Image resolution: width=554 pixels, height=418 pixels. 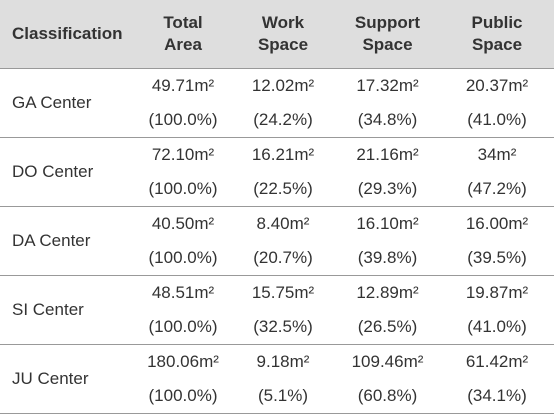 What do you see at coordinates (183, 223) in the screenshot?
I see `area-value: 40.50m²` at bounding box center [183, 223].